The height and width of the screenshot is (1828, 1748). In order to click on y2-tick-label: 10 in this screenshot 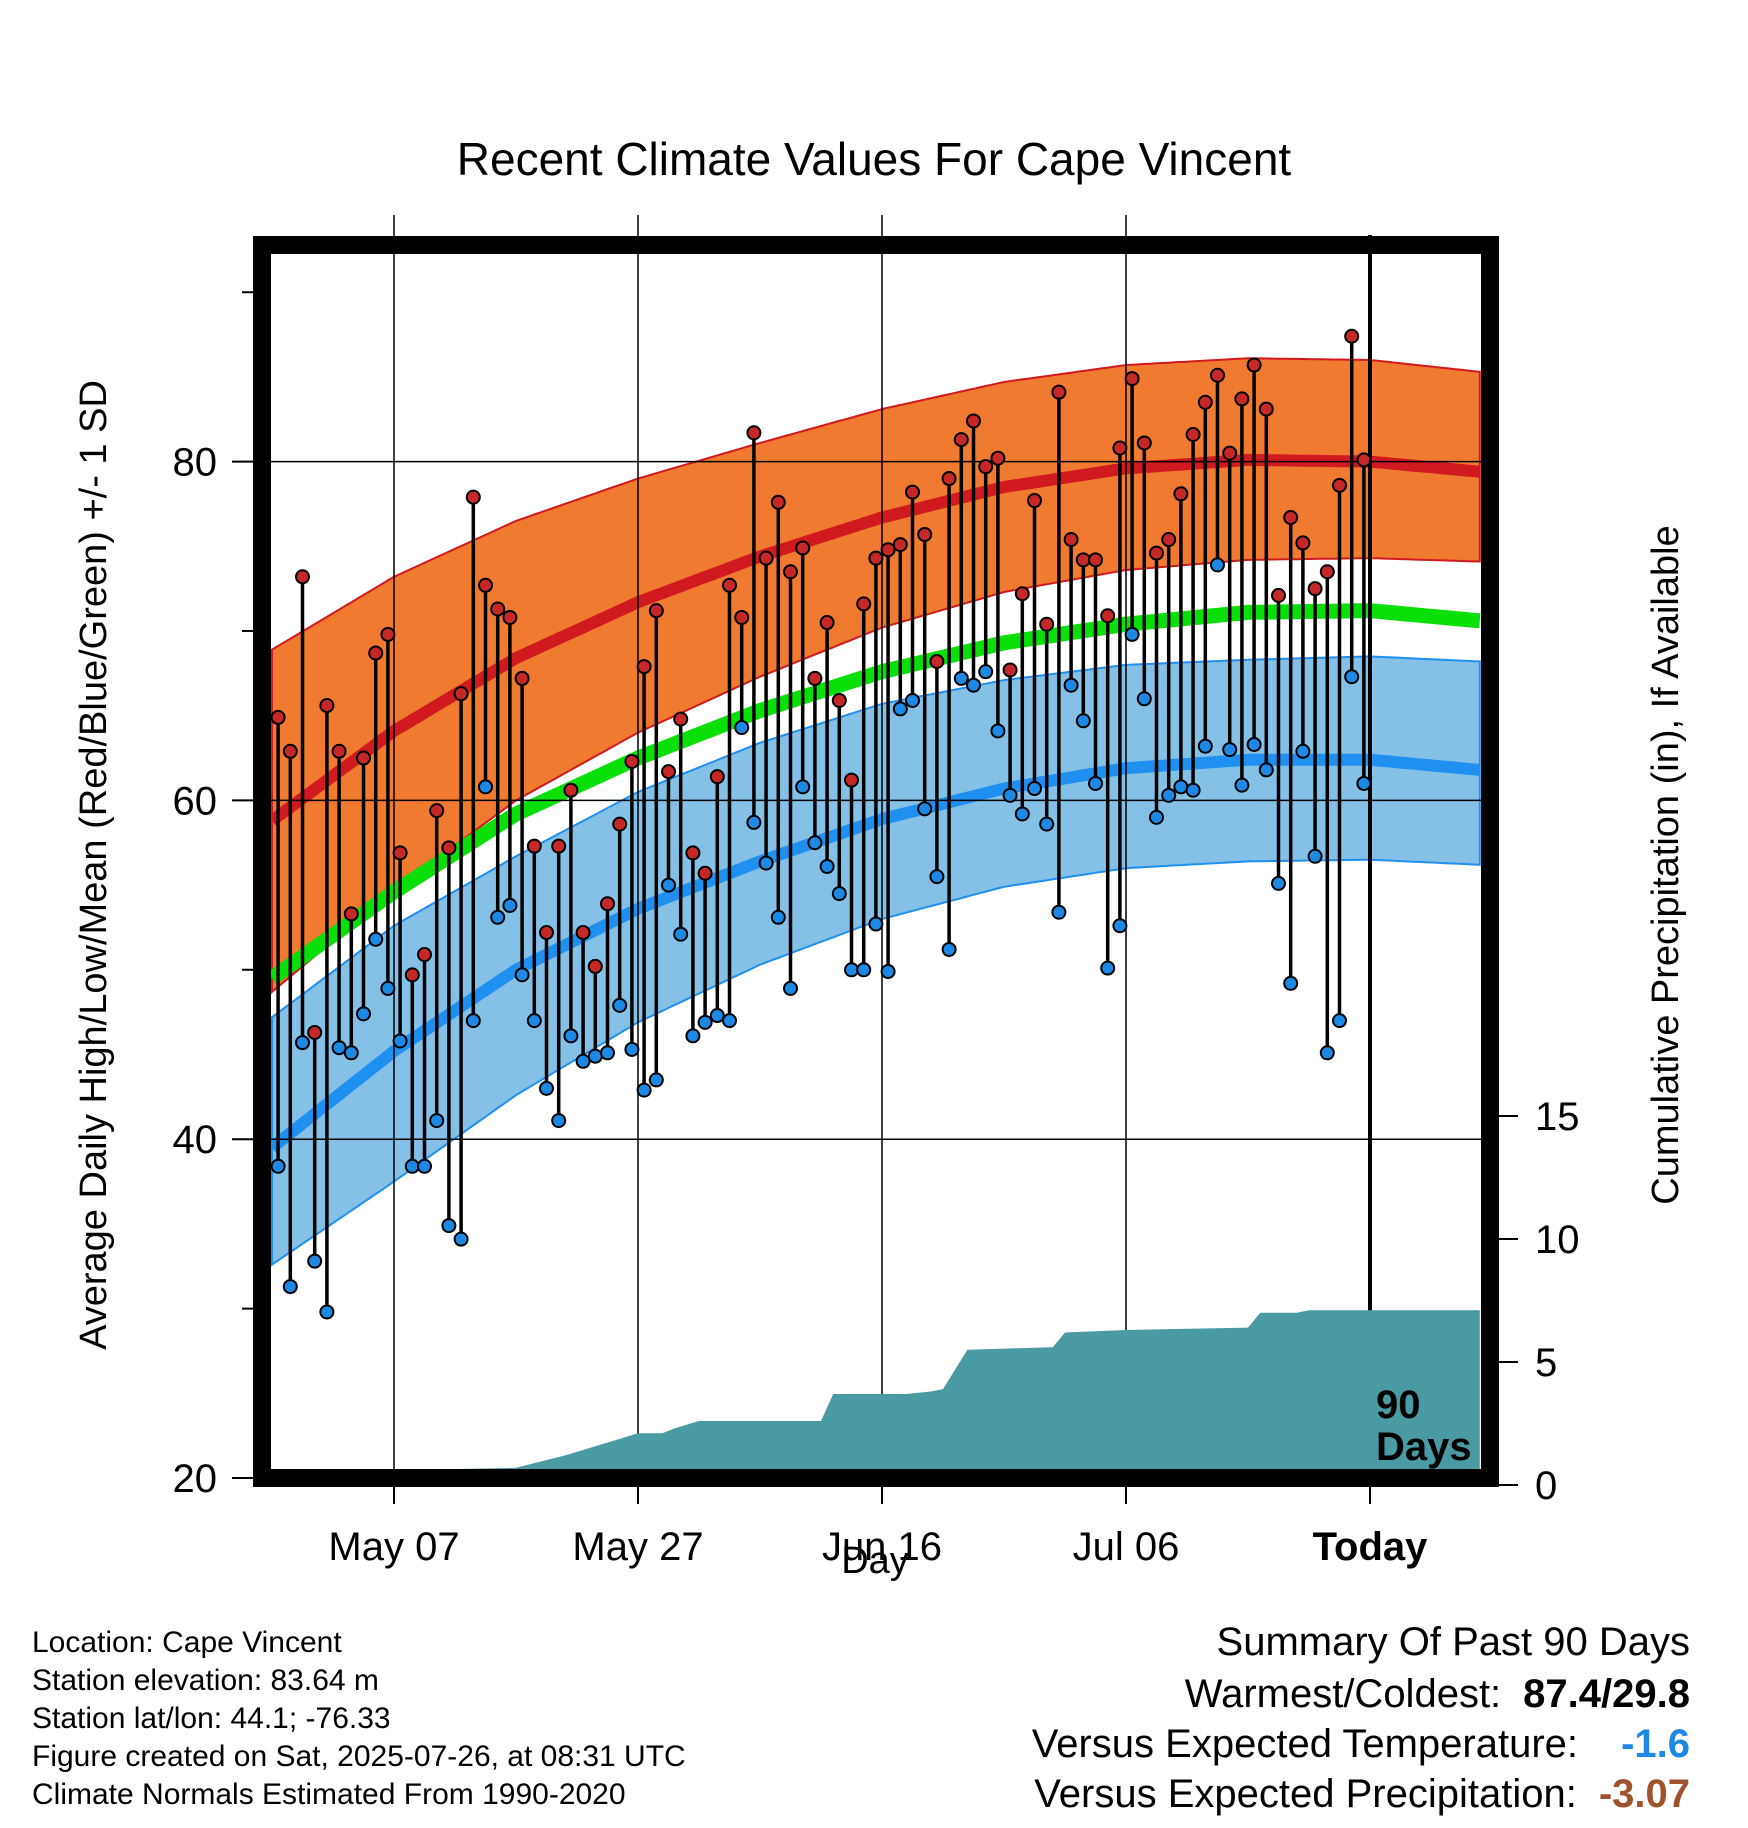, I will do `click(1557, 1240)`.